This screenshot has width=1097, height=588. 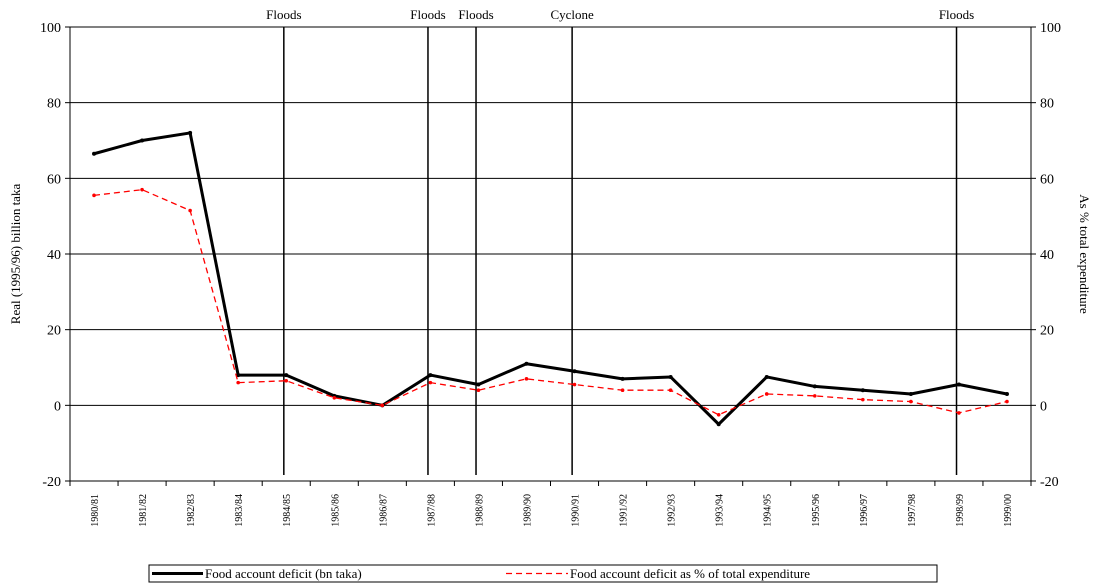 I want to click on y-left-tick-label: 60, so click(x=54, y=179).